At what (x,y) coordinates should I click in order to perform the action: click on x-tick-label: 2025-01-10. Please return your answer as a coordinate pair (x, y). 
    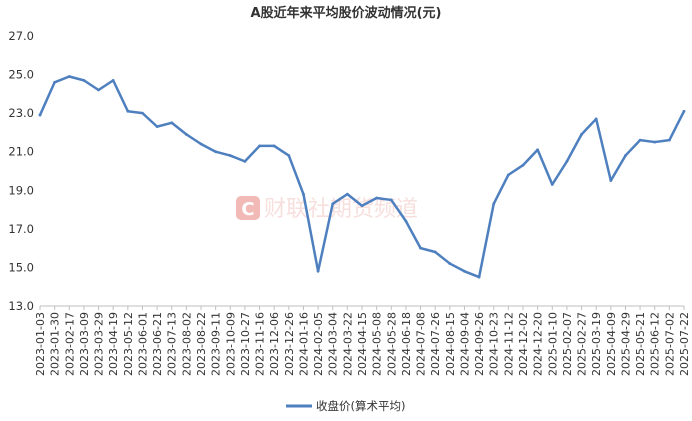
    Looking at the image, I should click on (552, 344).